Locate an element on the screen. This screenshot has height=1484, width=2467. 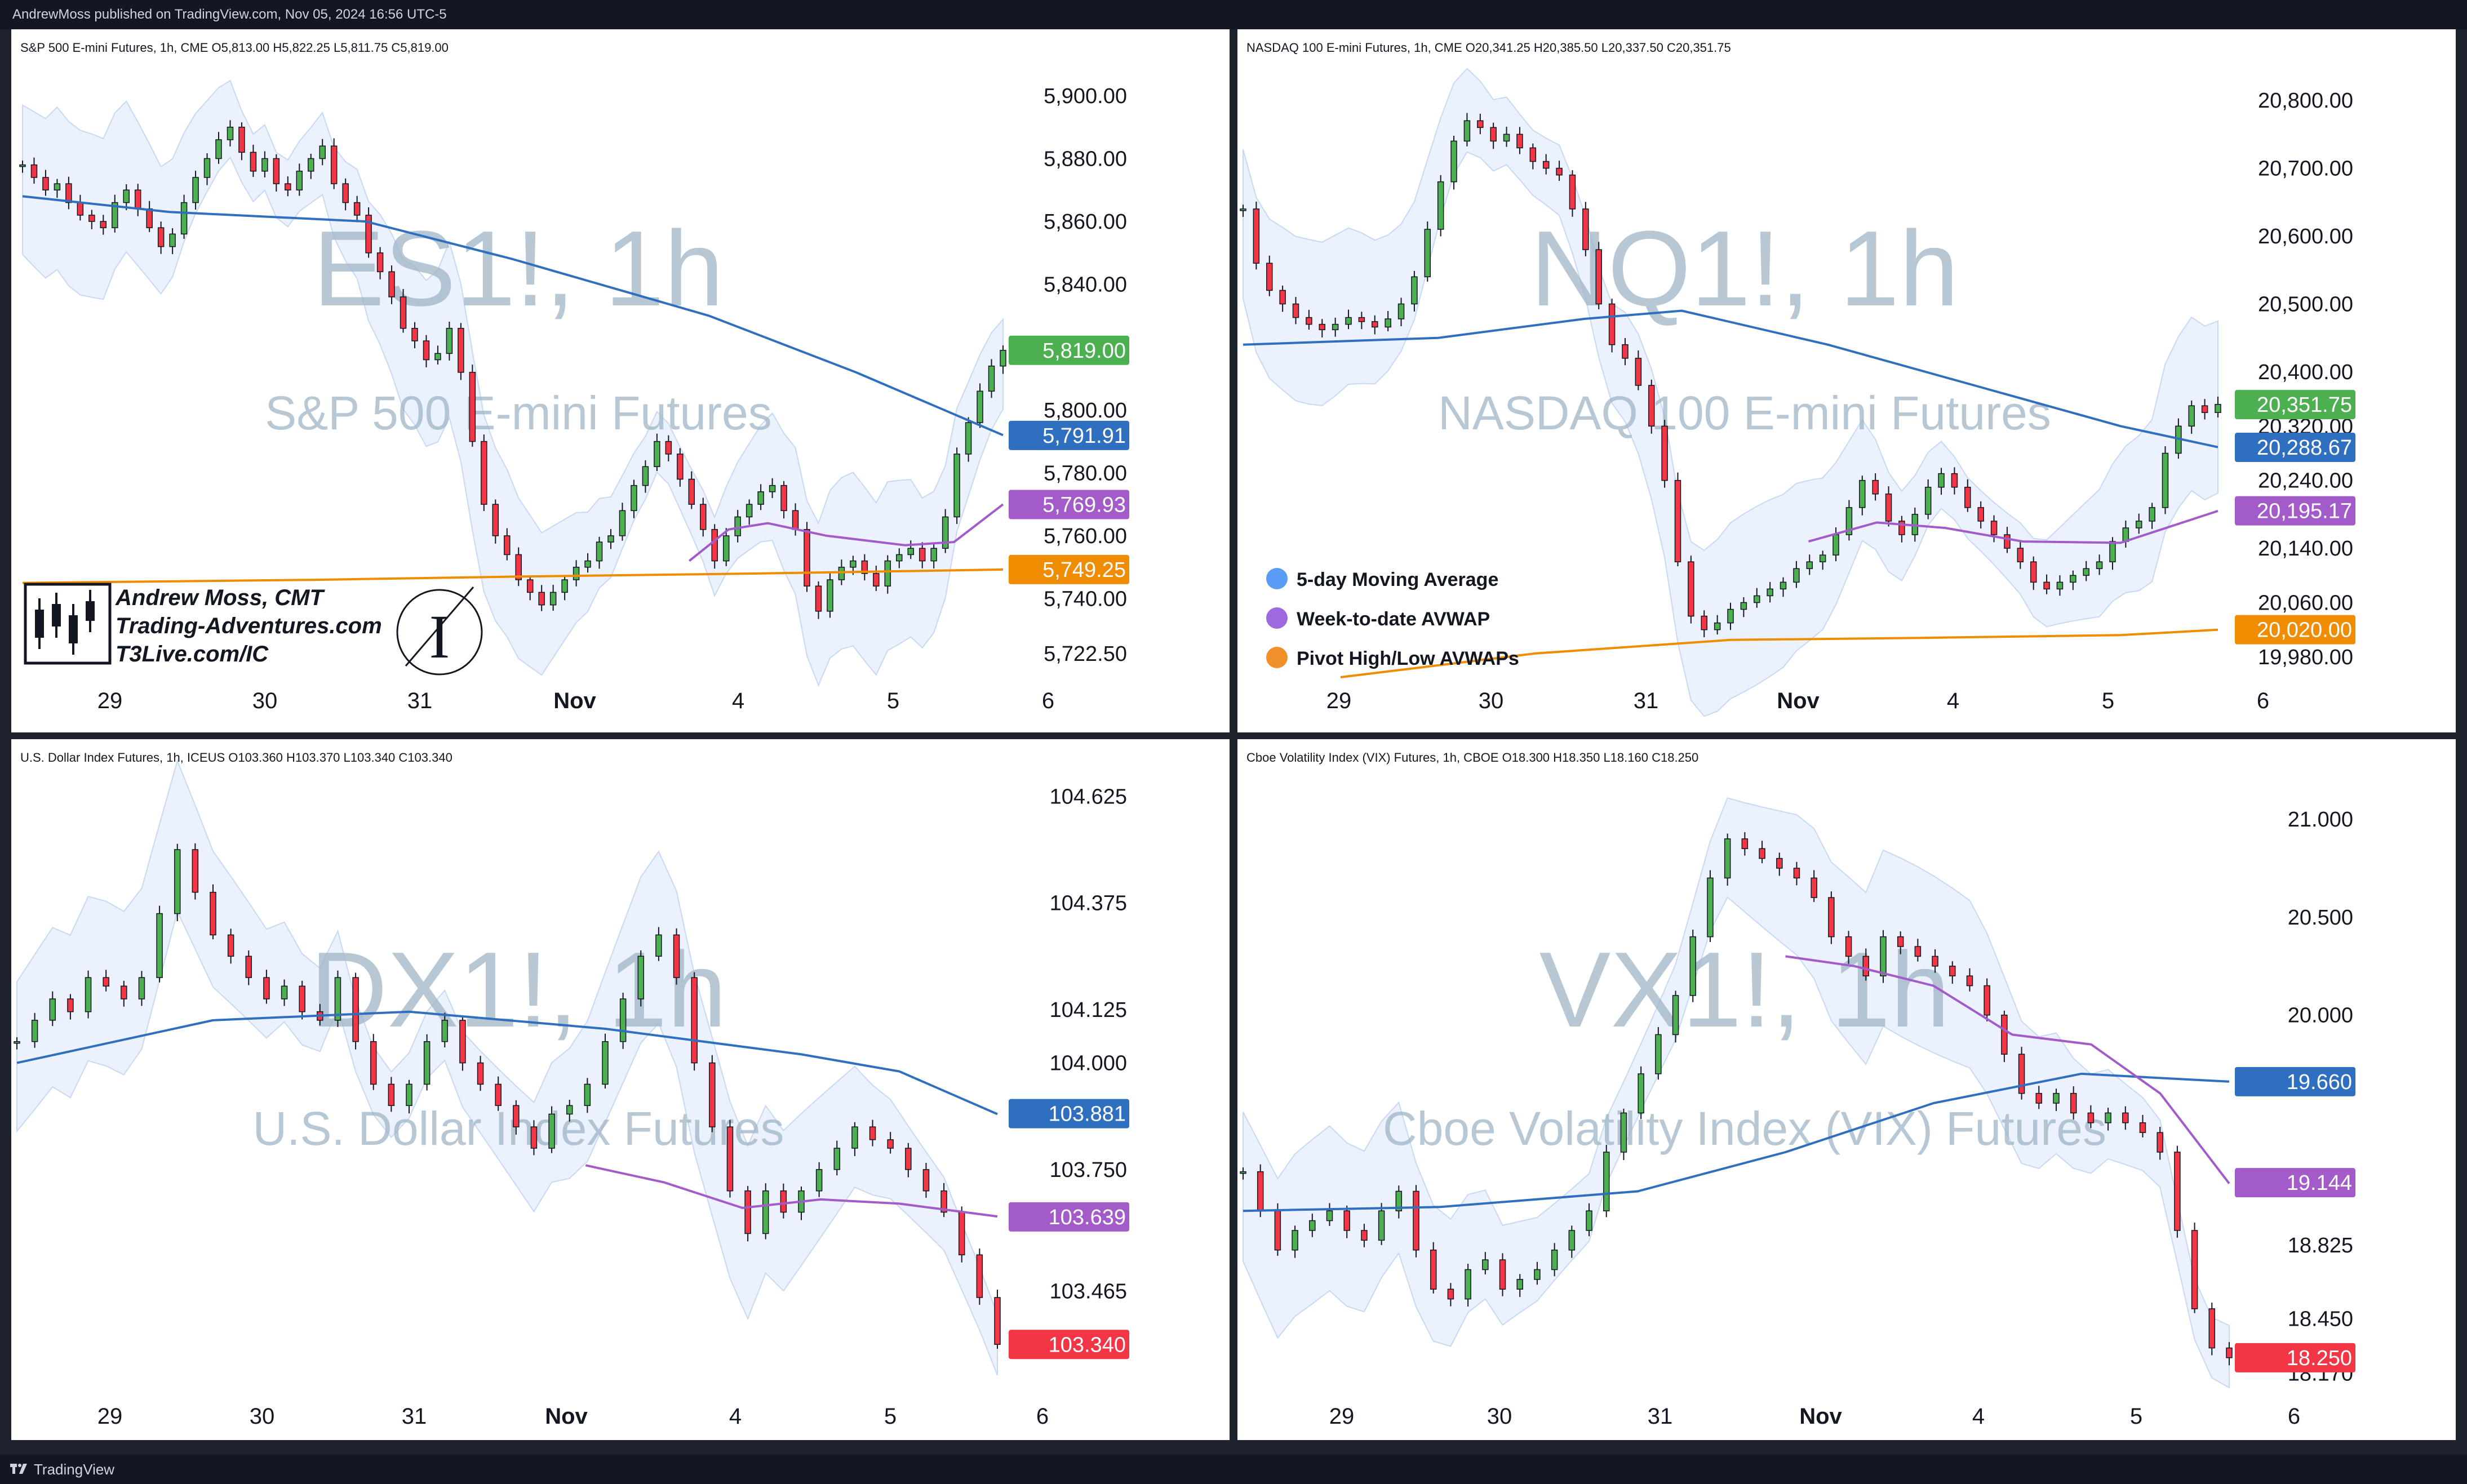
y-tick-label: 103.465 is located at coordinates (1088, 1292).